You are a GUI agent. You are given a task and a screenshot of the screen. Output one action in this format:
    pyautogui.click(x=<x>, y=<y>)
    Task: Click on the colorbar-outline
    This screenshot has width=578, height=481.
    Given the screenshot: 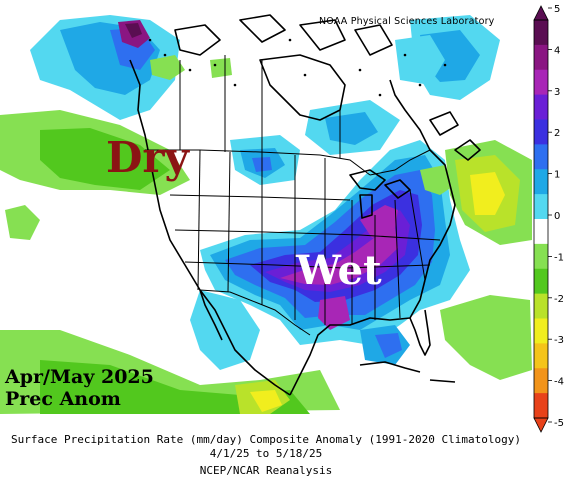 What is the action you would take?
    pyautogui.click(x=541, y=219)
    